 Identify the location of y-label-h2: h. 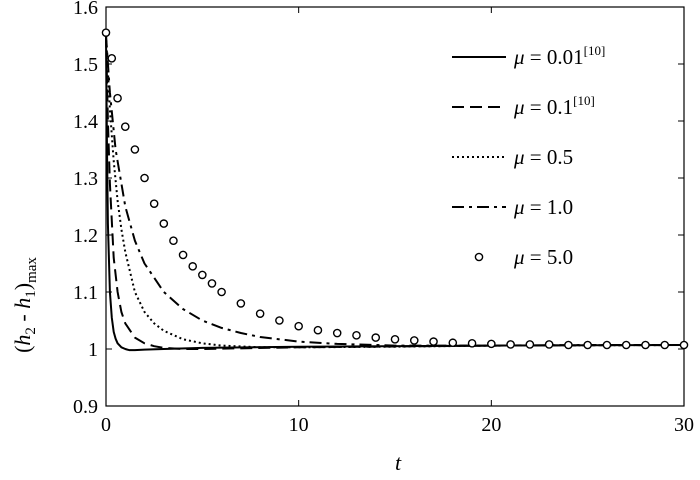
(22, 340).